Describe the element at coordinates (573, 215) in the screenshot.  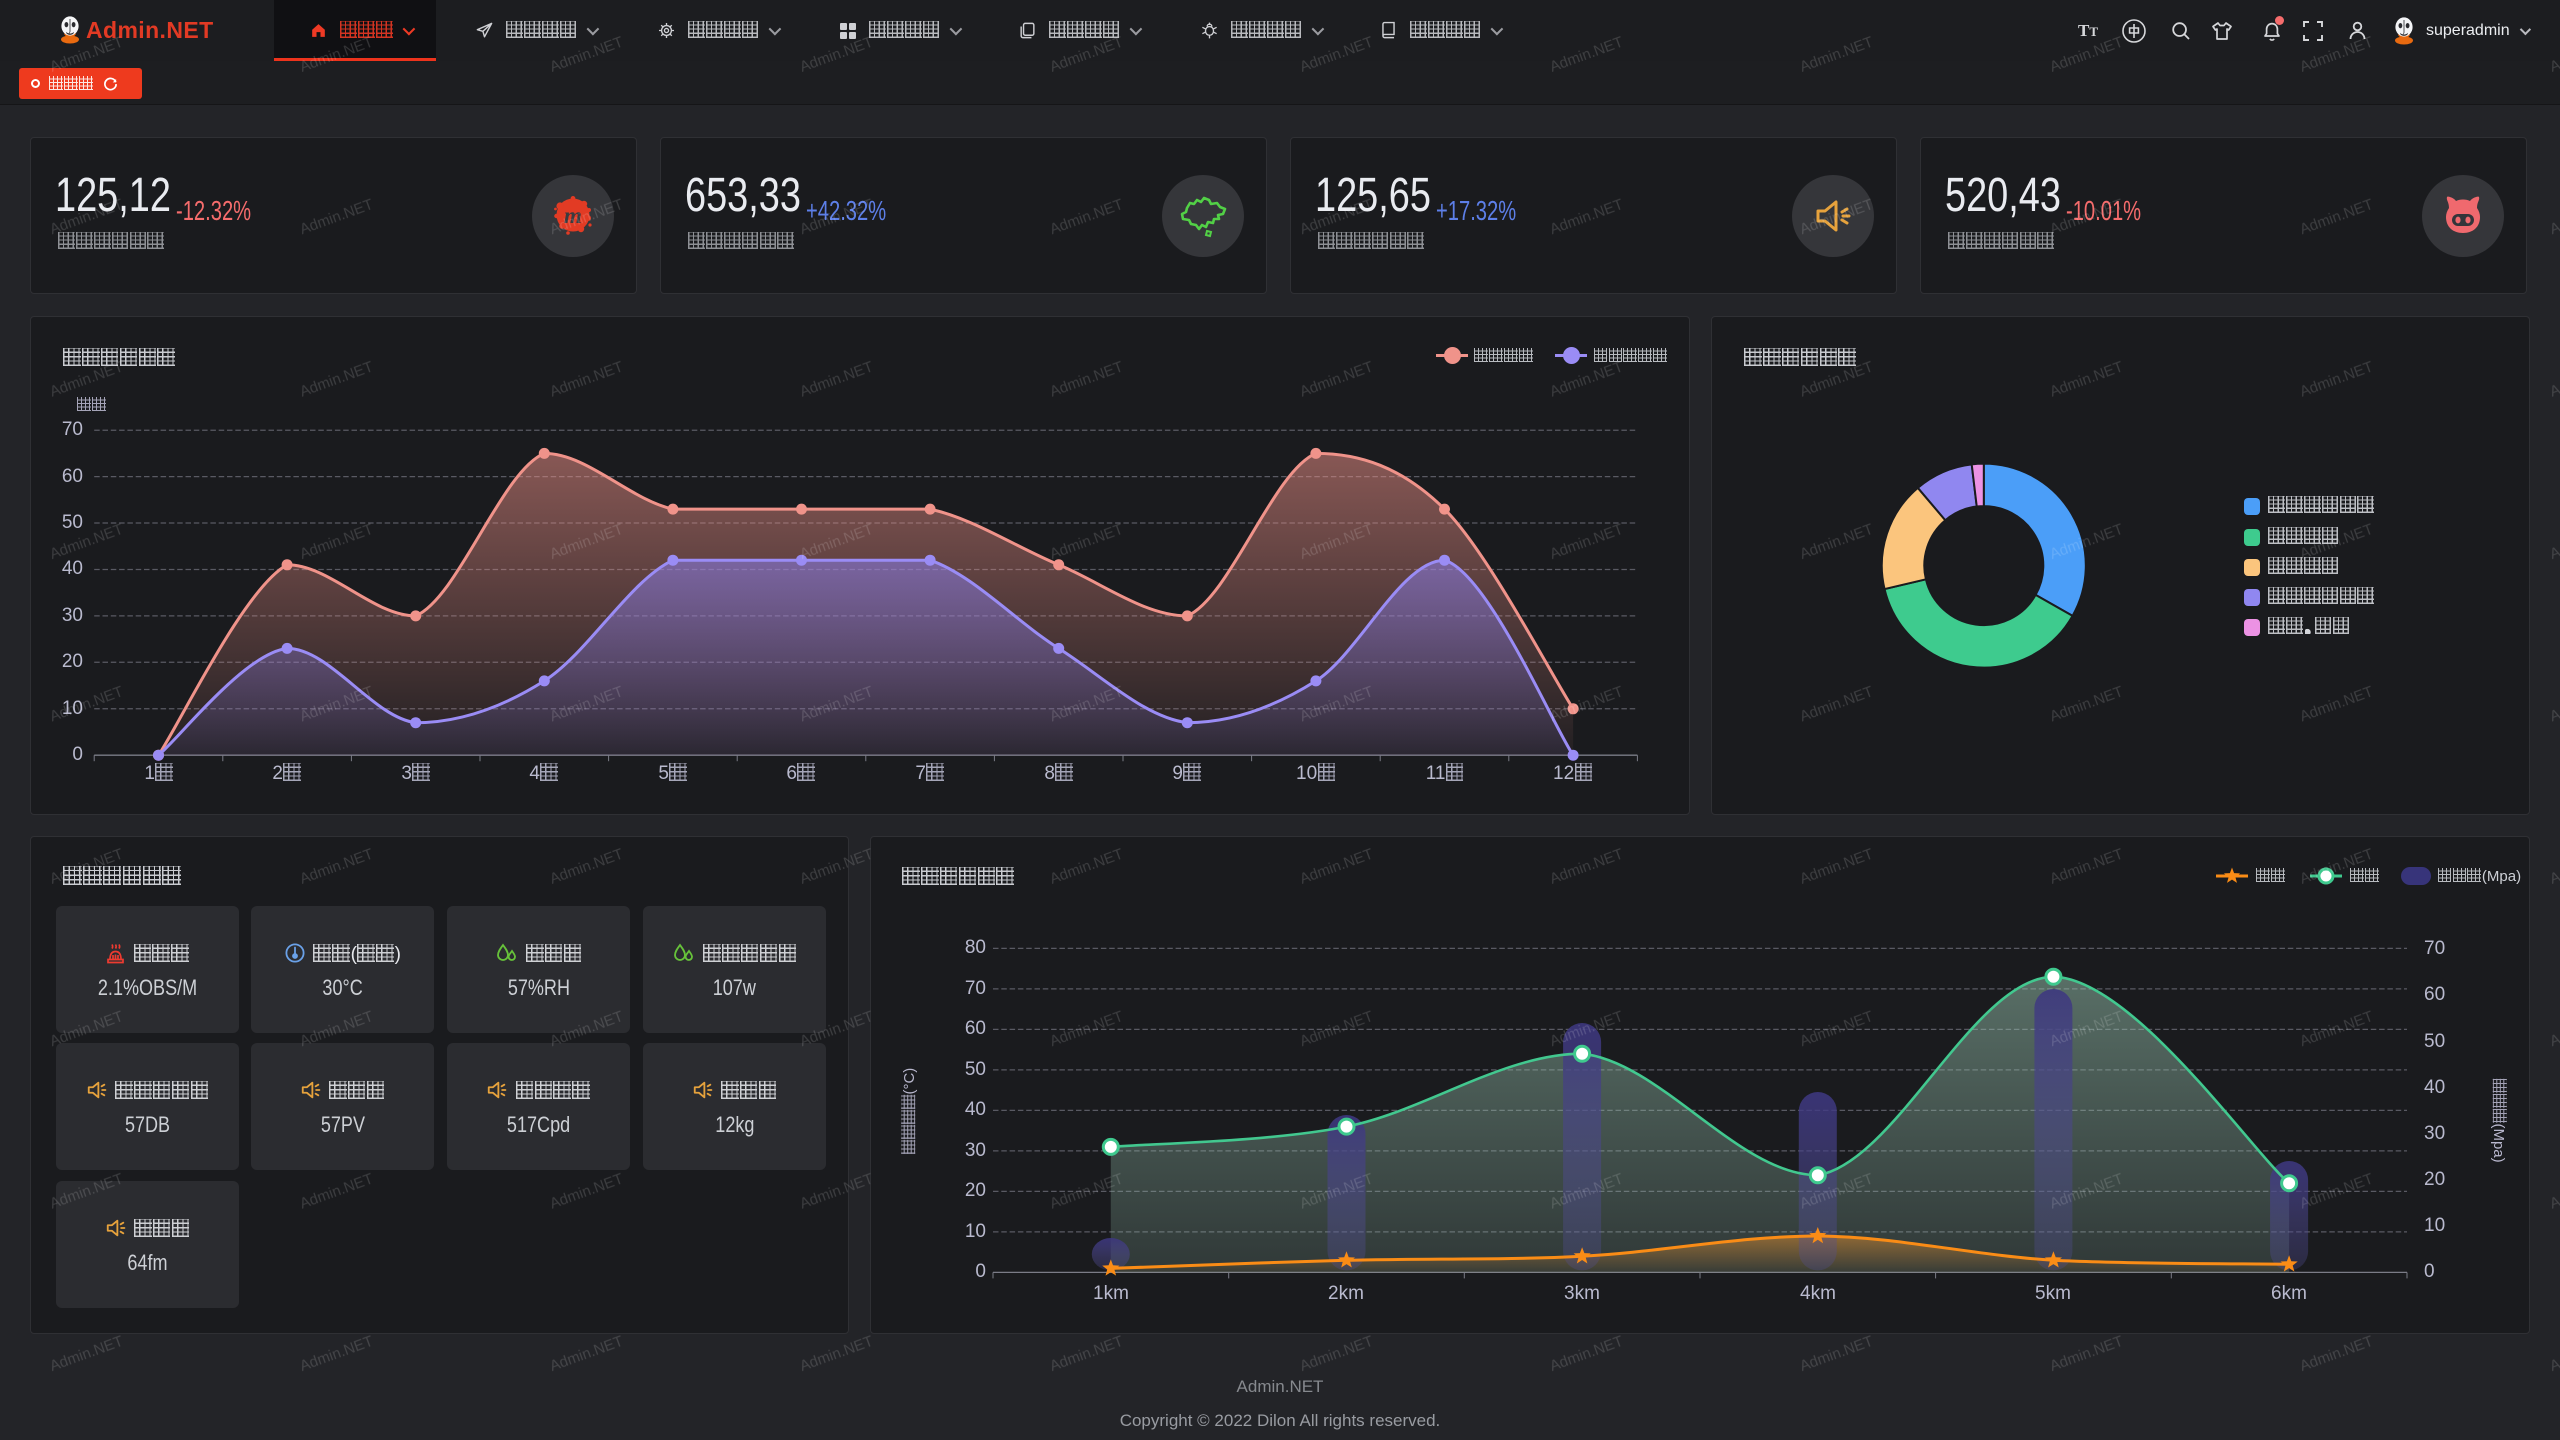
I see `svg-text: m` at that location.